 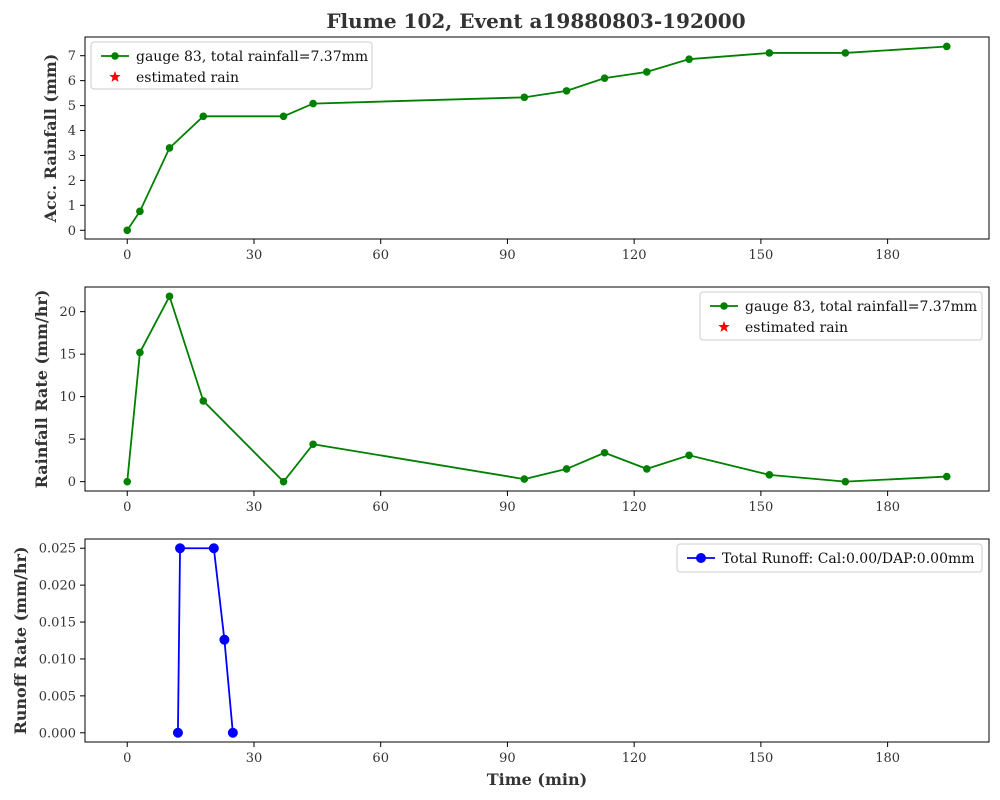 I want to click on y-tick-label: 20, so click(x=67, y=312).